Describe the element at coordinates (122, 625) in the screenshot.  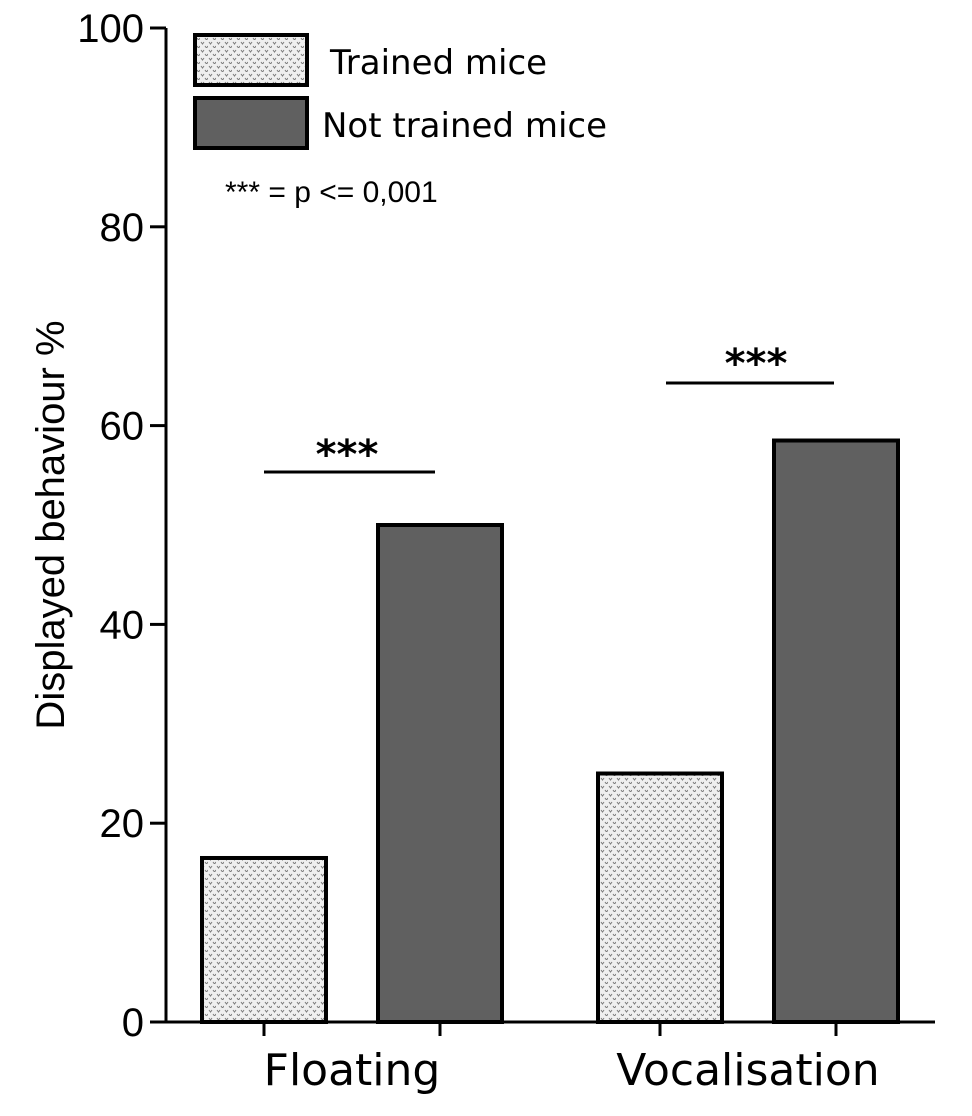
I see `y-tick-label: 40` at that location.